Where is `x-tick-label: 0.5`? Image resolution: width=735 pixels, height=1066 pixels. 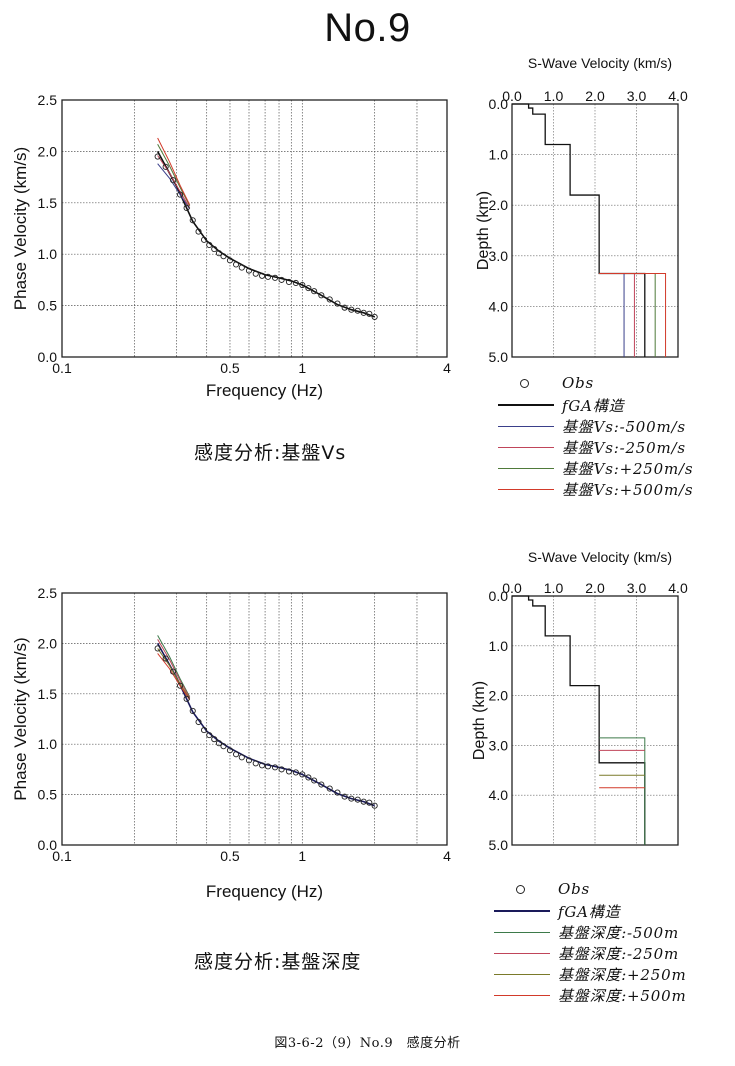
x-tick-label: 0.5 is located at coordinates (230, 368).